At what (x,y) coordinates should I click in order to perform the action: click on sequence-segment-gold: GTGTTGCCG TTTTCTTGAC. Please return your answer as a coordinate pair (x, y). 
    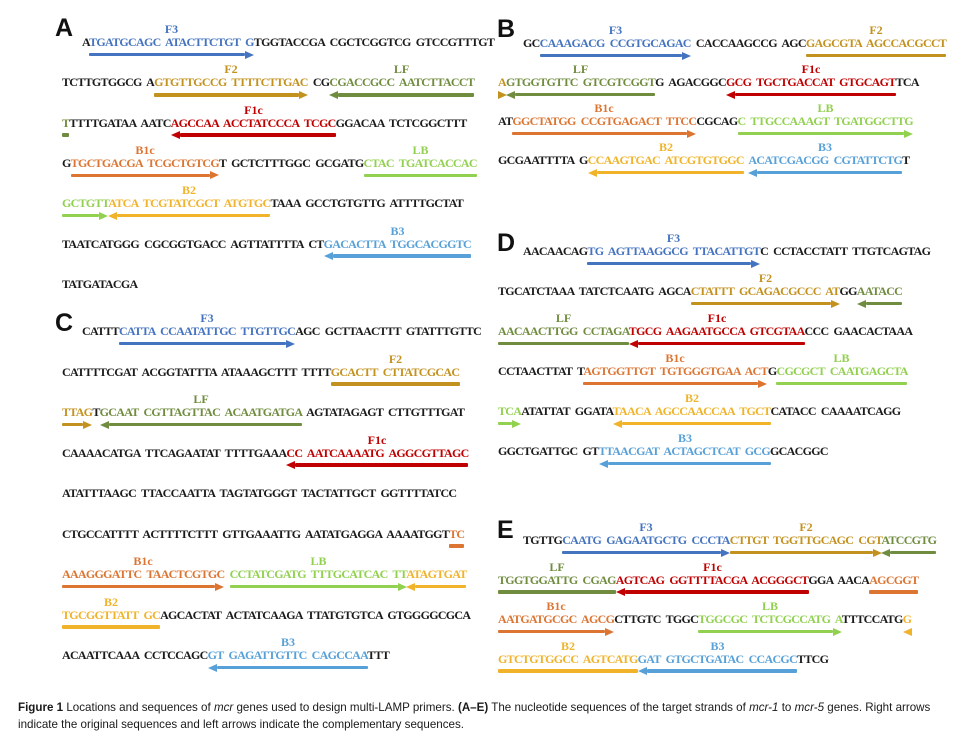
    Looking at the image, I should click on (231, 82).